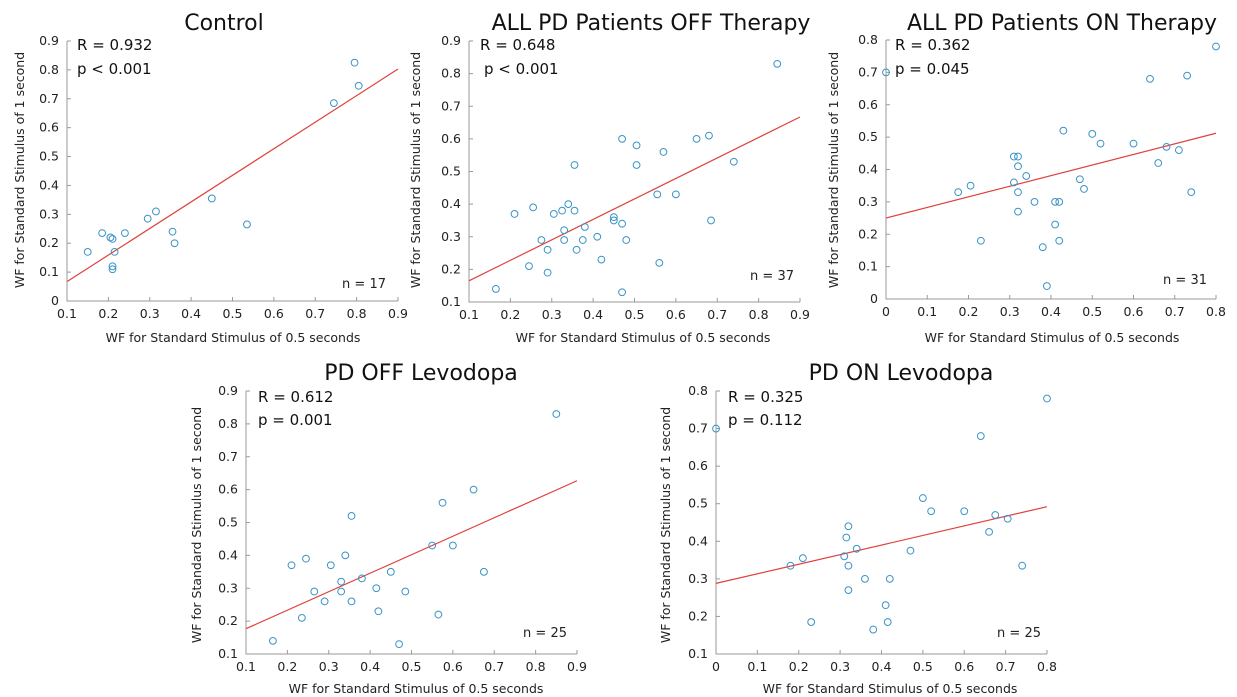  I want to click on panel-title: PD OFF Levodopa, so click(421, 373).